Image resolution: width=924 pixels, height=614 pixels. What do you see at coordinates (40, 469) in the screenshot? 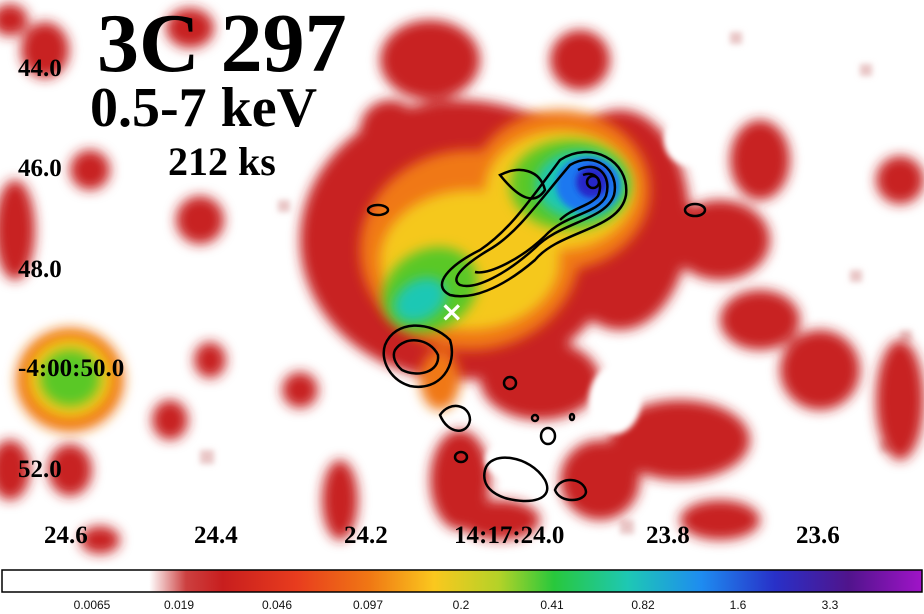
I see `dec-tick: 52.0` at bounding box center [40, 469].